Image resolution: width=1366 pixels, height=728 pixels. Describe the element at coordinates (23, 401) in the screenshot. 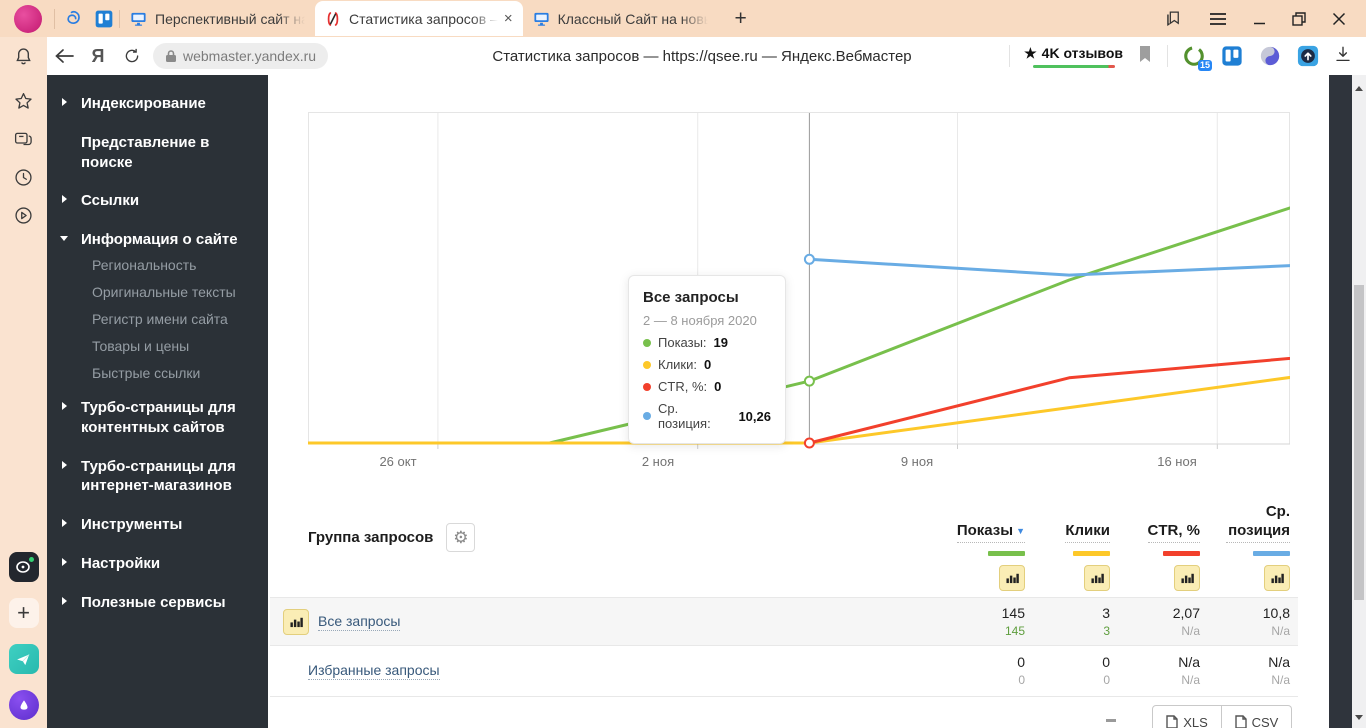

I see `browser-side-panel: +` at that location.